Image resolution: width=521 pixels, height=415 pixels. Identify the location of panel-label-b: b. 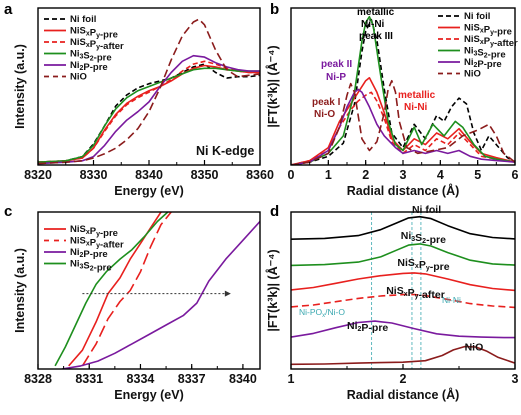
(274, 9).